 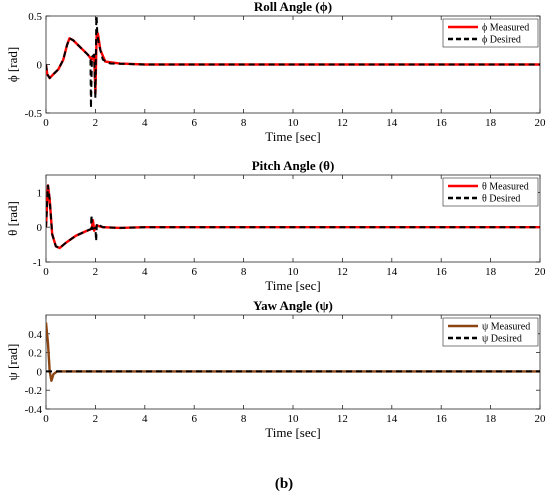 What do you see at coordinates (40, 193) in the screenshot?
I see `y-tick-label: 1` at bounding box center [40, 193].